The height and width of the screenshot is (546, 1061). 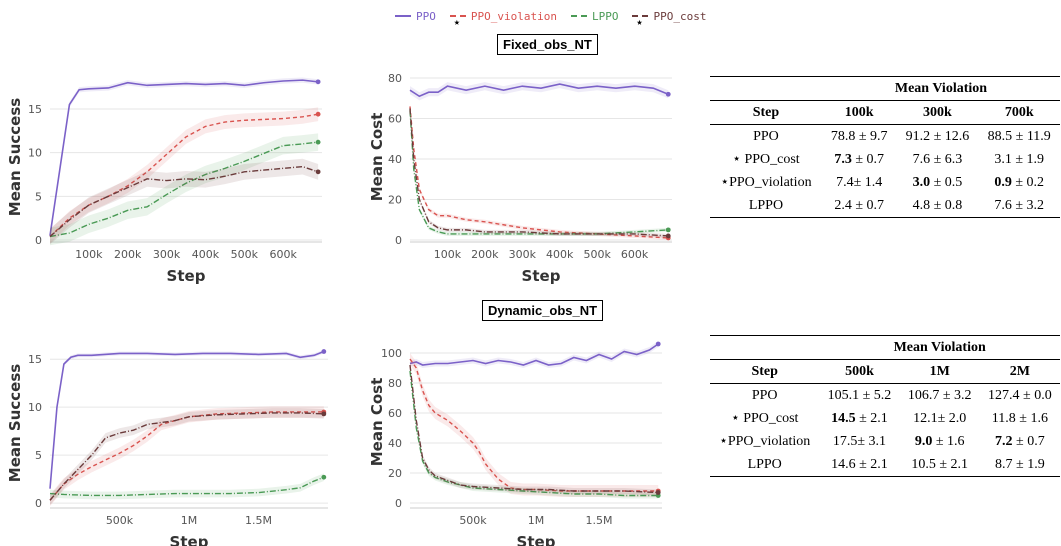 I want to click on y-tick-label: 5, so click(x=38, y=455).